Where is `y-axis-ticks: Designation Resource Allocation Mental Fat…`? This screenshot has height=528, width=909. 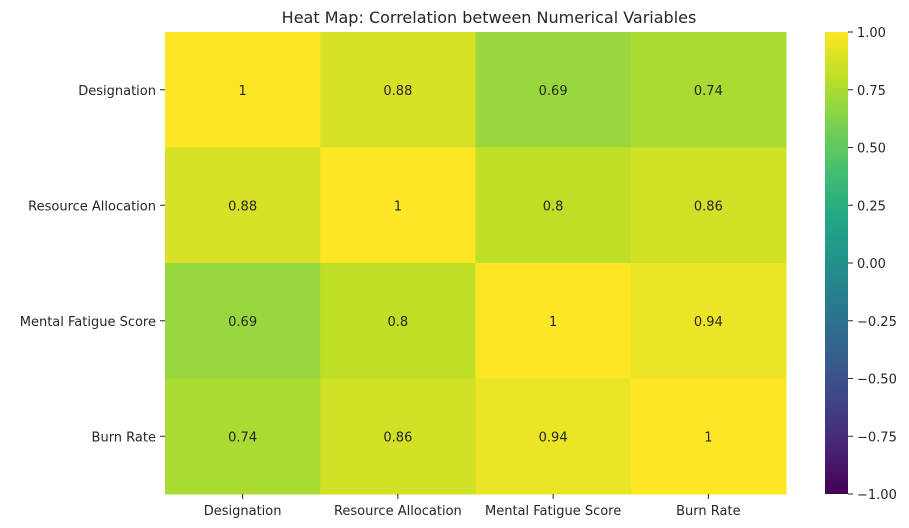
y-axis-ticks: Designation Resource Allocation Mental Fat… is located at coordinates (92, 264).